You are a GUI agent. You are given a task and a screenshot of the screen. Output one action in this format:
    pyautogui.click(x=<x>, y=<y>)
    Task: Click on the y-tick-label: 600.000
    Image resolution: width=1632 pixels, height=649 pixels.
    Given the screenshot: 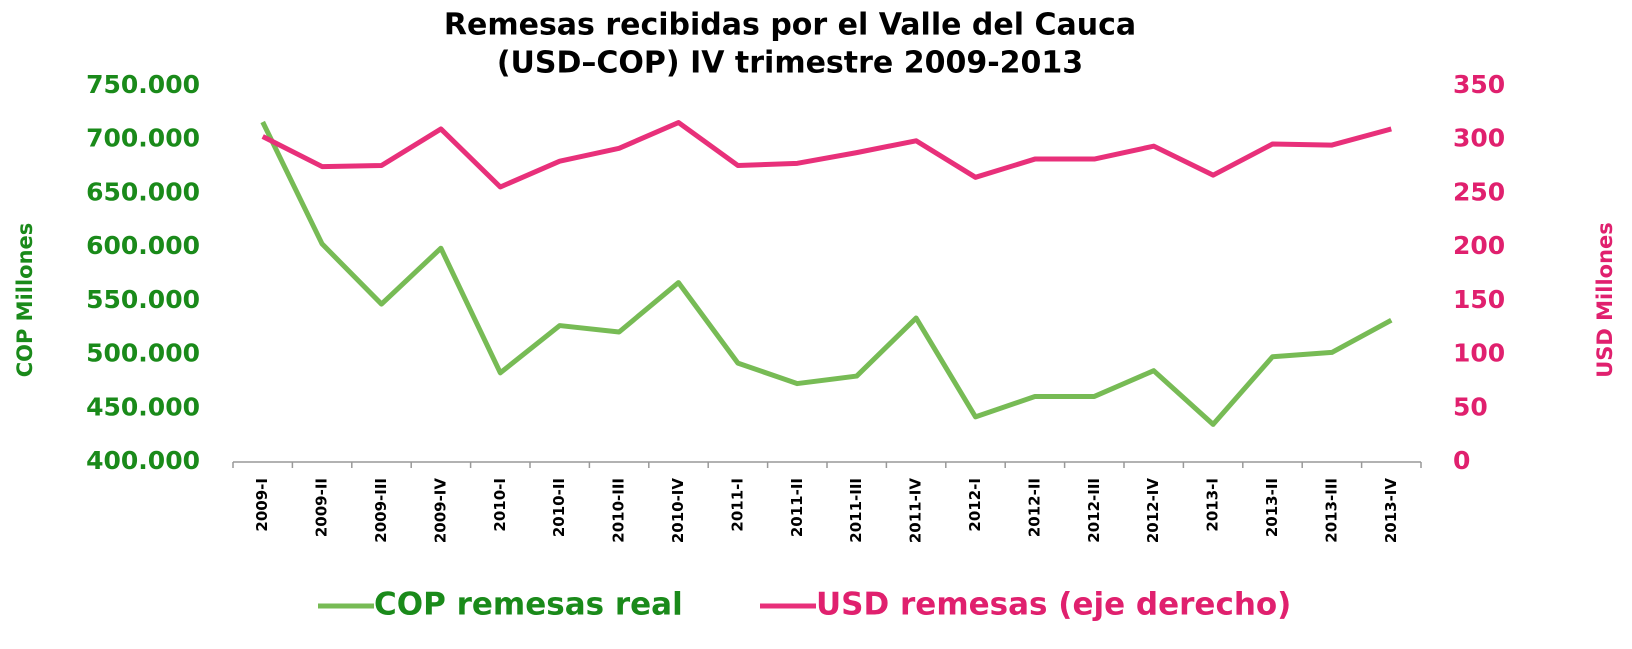 What is the action you would take?
    pyautogui.click(x=143, y=245)
    